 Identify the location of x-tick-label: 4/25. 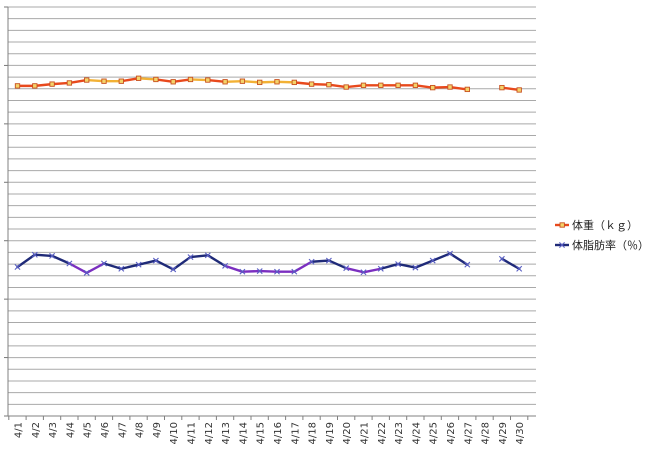
(434, 433).